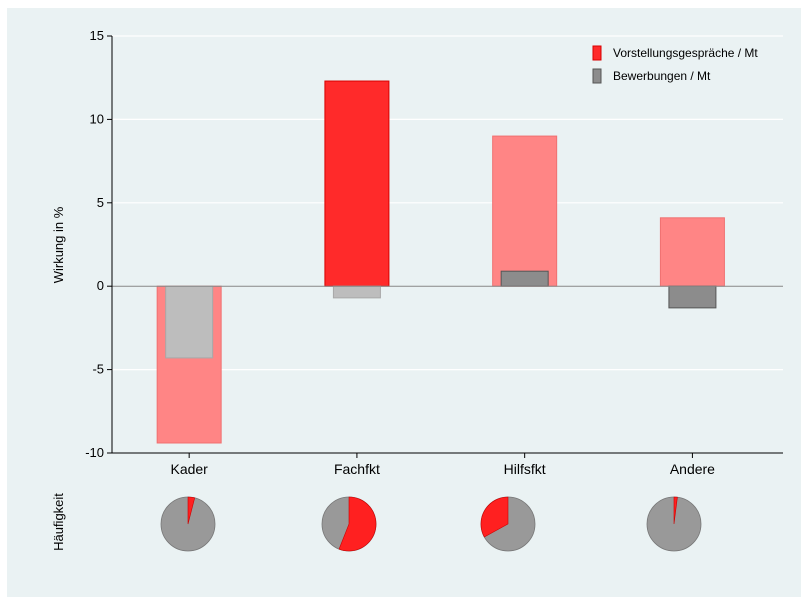 This screenshot has height=597, width=808. What do you see at coordinates (357, 469) in the screenshot?
I see `x-tick-label: Fachfkt` at bounding box center [357, 469].